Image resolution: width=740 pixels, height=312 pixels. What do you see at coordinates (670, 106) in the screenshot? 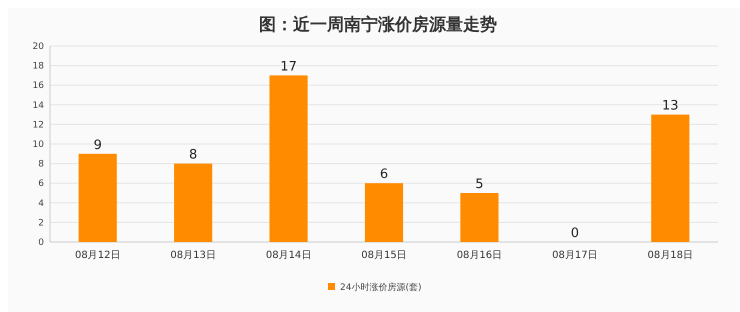
I see `data-label: 13` at bounding box center [670, 106].